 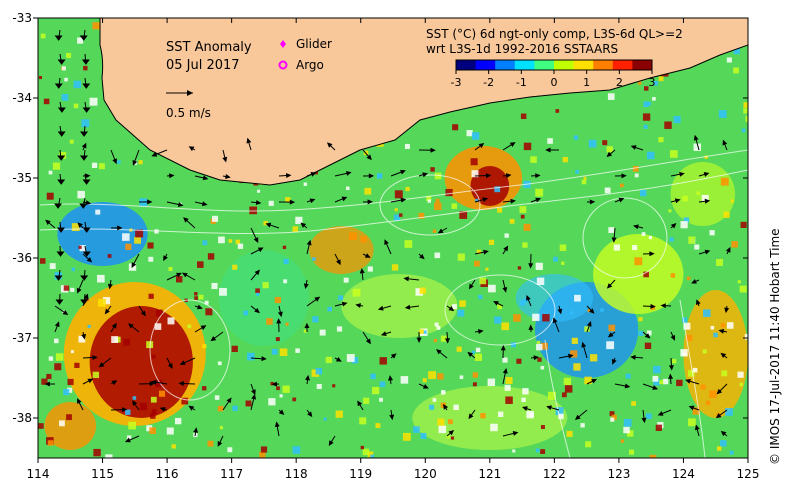 I want to click on x-tick-label: 122, so click(x=554, y=474).